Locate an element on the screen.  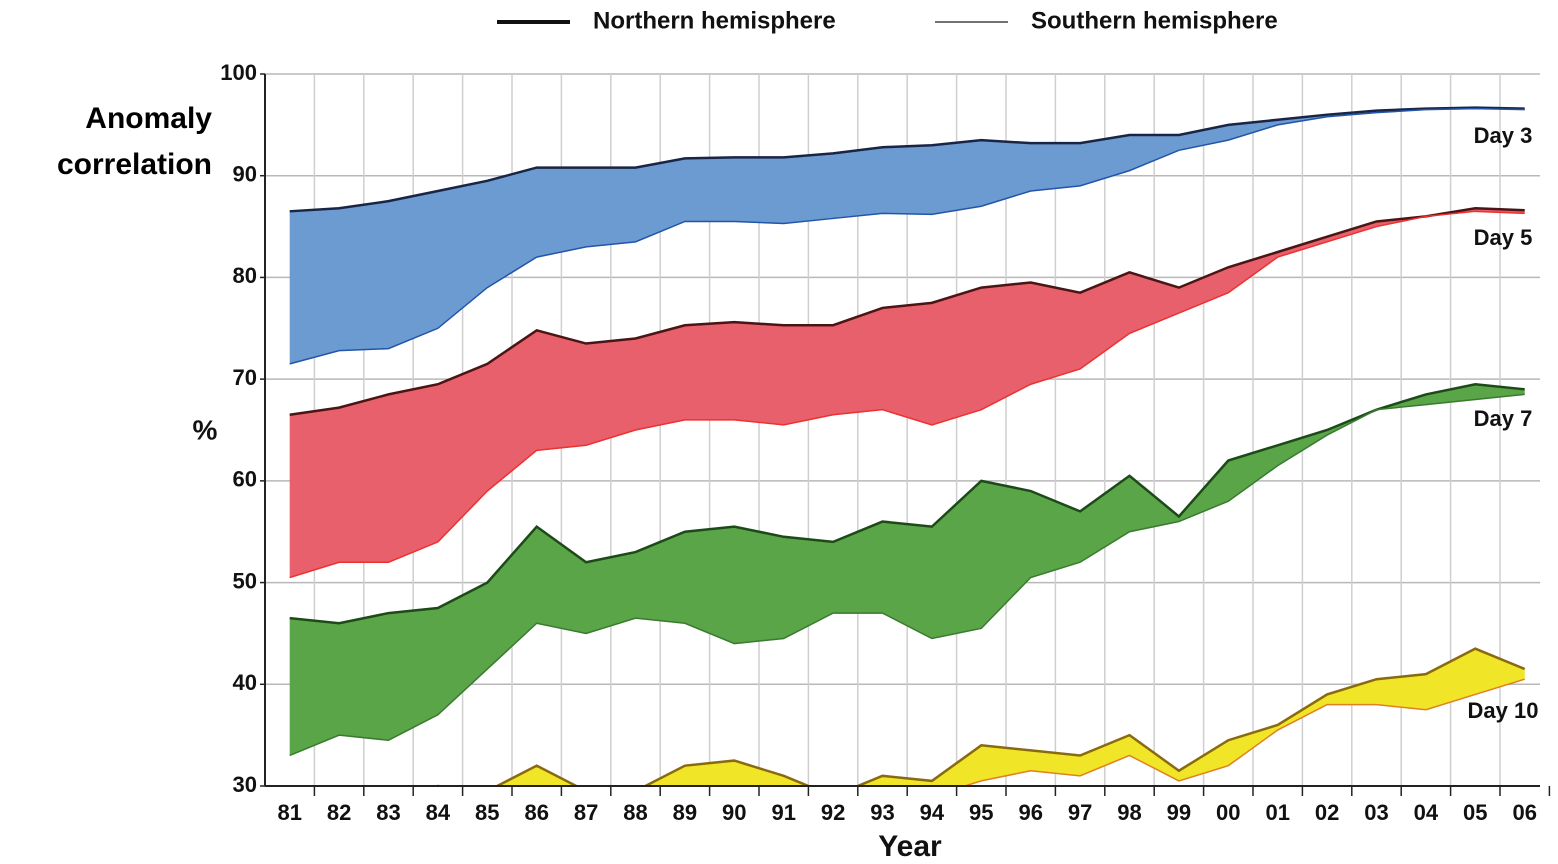
x-tick-label: 98 is located at coordinates (1129, 812).